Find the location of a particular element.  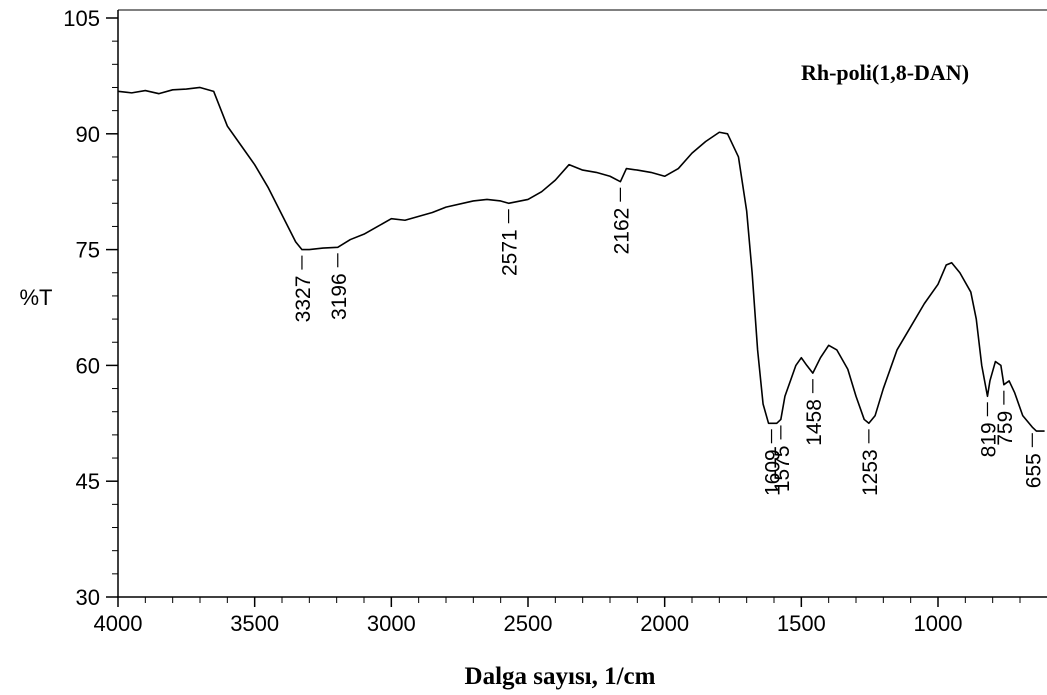

peak-label: 3327 is located at coordinates (303, 299).